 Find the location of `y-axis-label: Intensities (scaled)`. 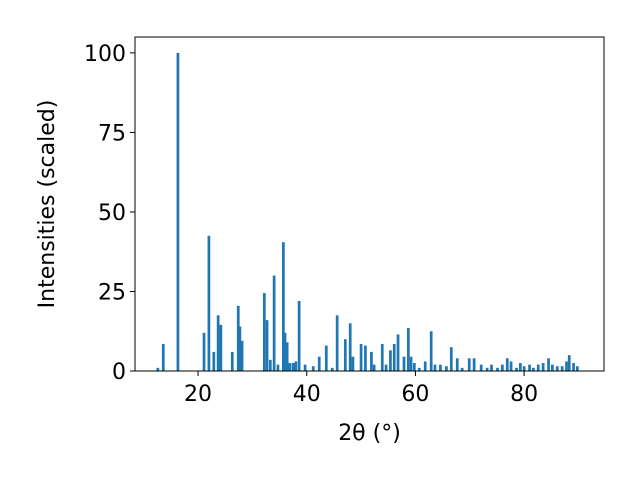

y-axis-label: Intensities (scaled) is located at coordinates (47, 204).